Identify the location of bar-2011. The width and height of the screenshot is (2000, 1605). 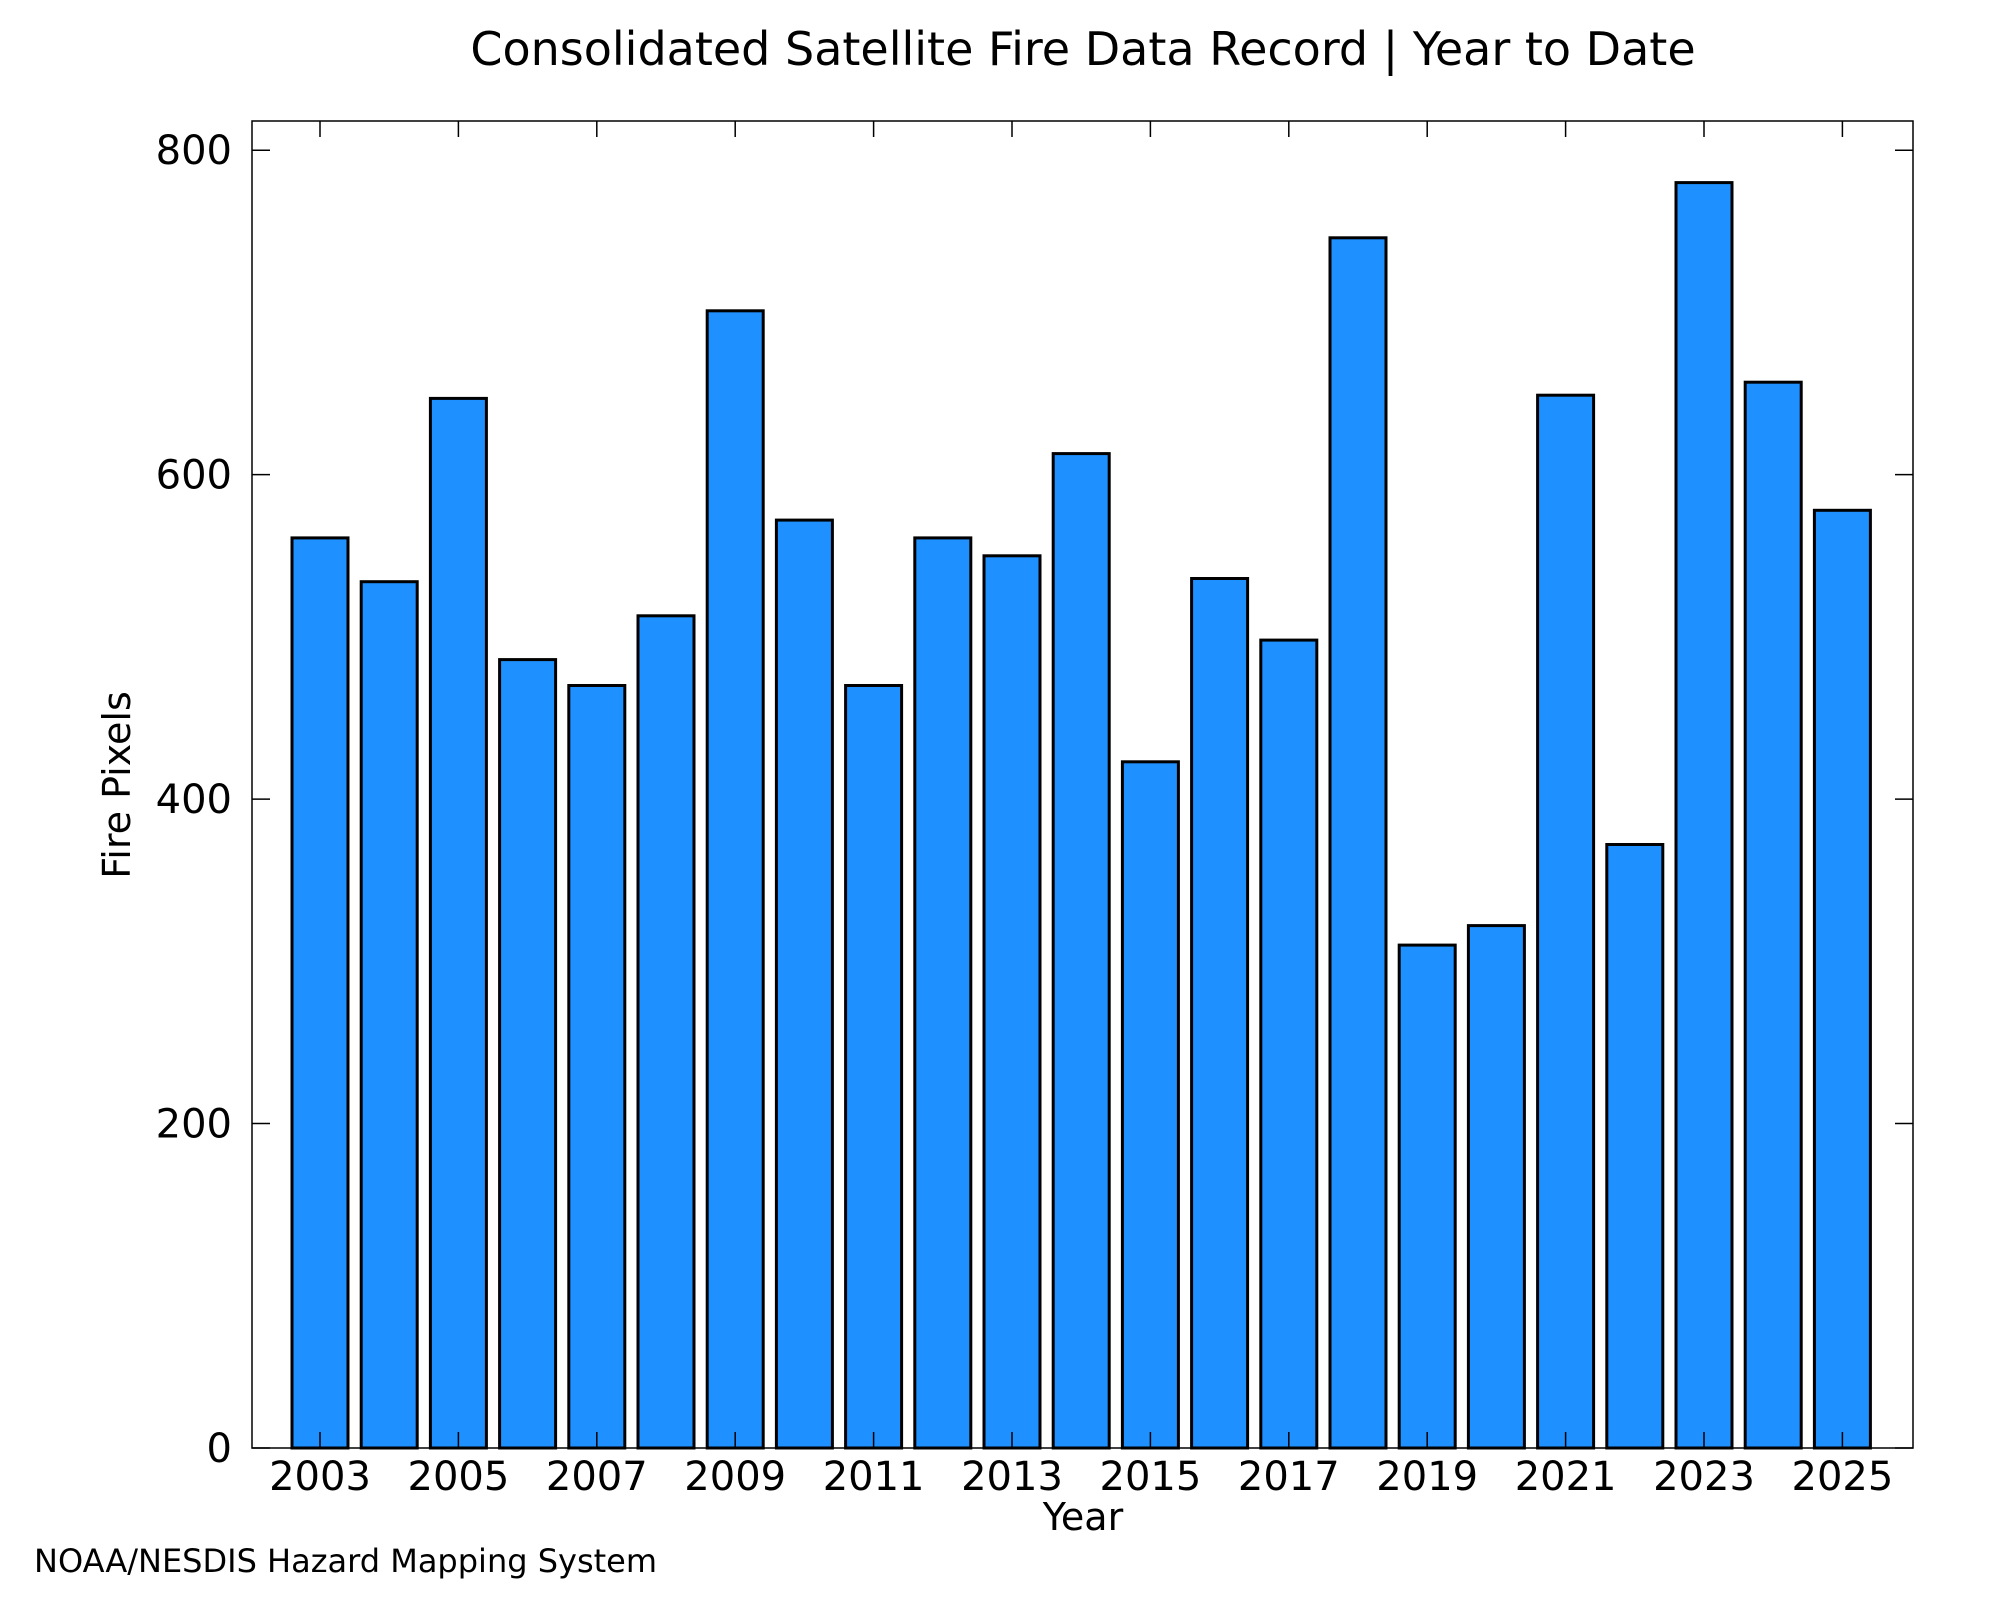
(874, 1067).